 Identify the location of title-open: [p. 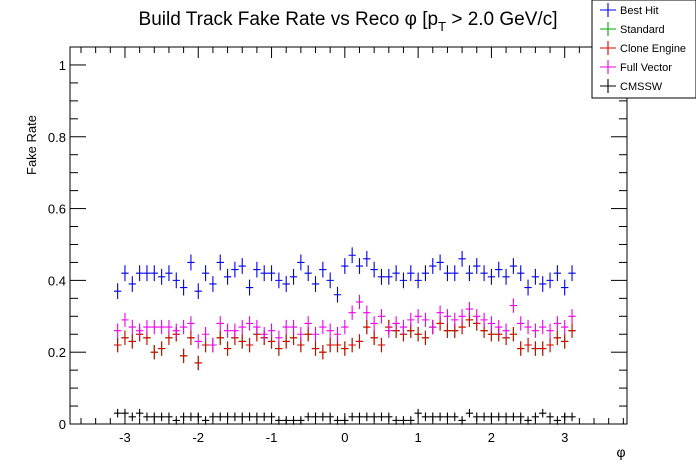
(427, 19).